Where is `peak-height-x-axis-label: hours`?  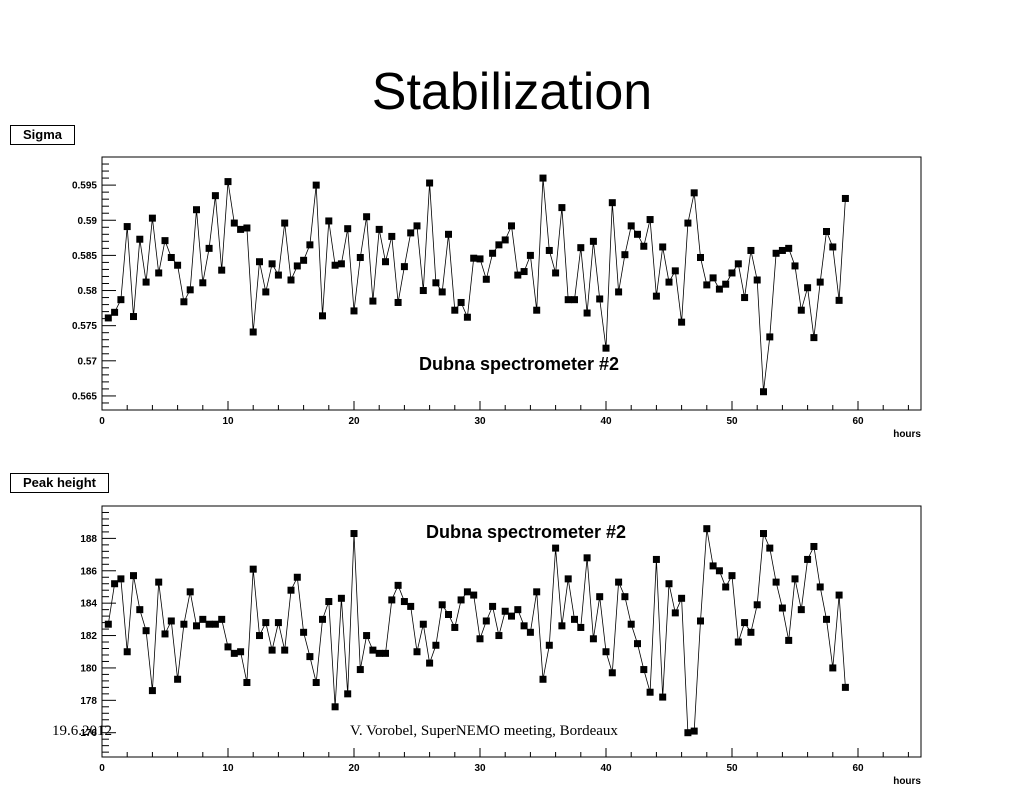 peak-height-x-axis-label: hours is located at coordinates (907, 781).